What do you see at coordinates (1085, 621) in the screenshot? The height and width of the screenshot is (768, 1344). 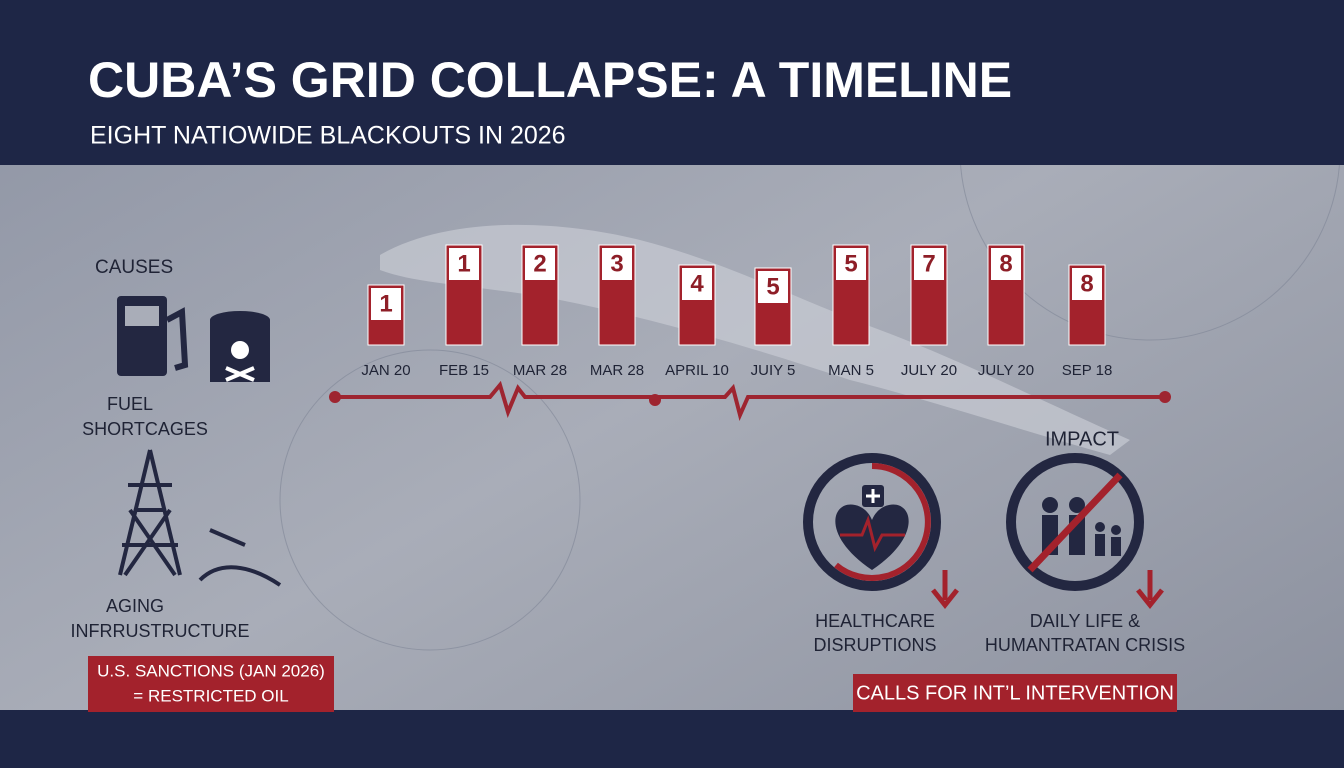 I see `daily-life-label: DAILY LIFE &` at bounding box center [1085, 621].